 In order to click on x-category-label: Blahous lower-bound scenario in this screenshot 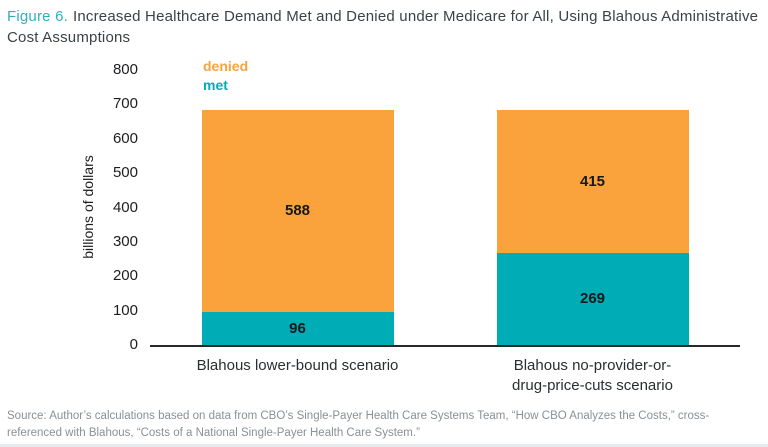, I will do `click(297, 365)`.